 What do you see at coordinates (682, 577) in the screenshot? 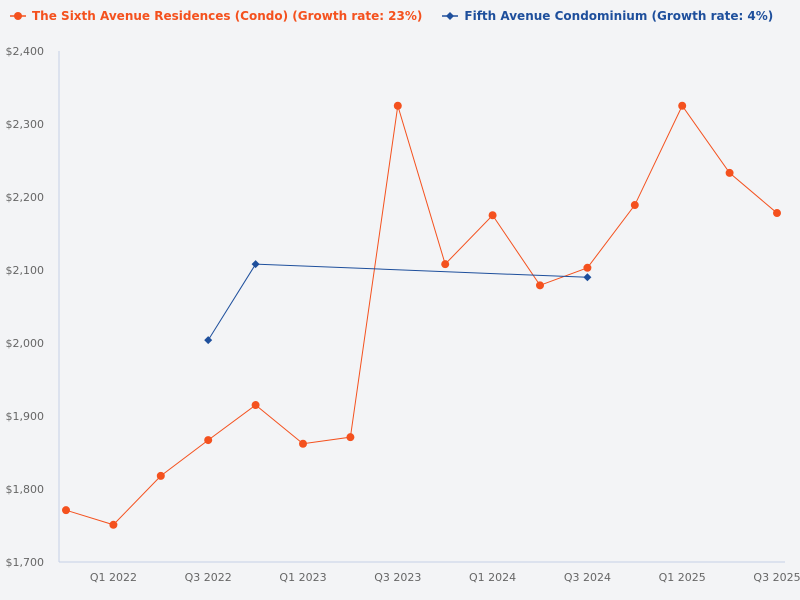
I see `x-tick-label: Q1 2025` at bounding box center [682, 577].